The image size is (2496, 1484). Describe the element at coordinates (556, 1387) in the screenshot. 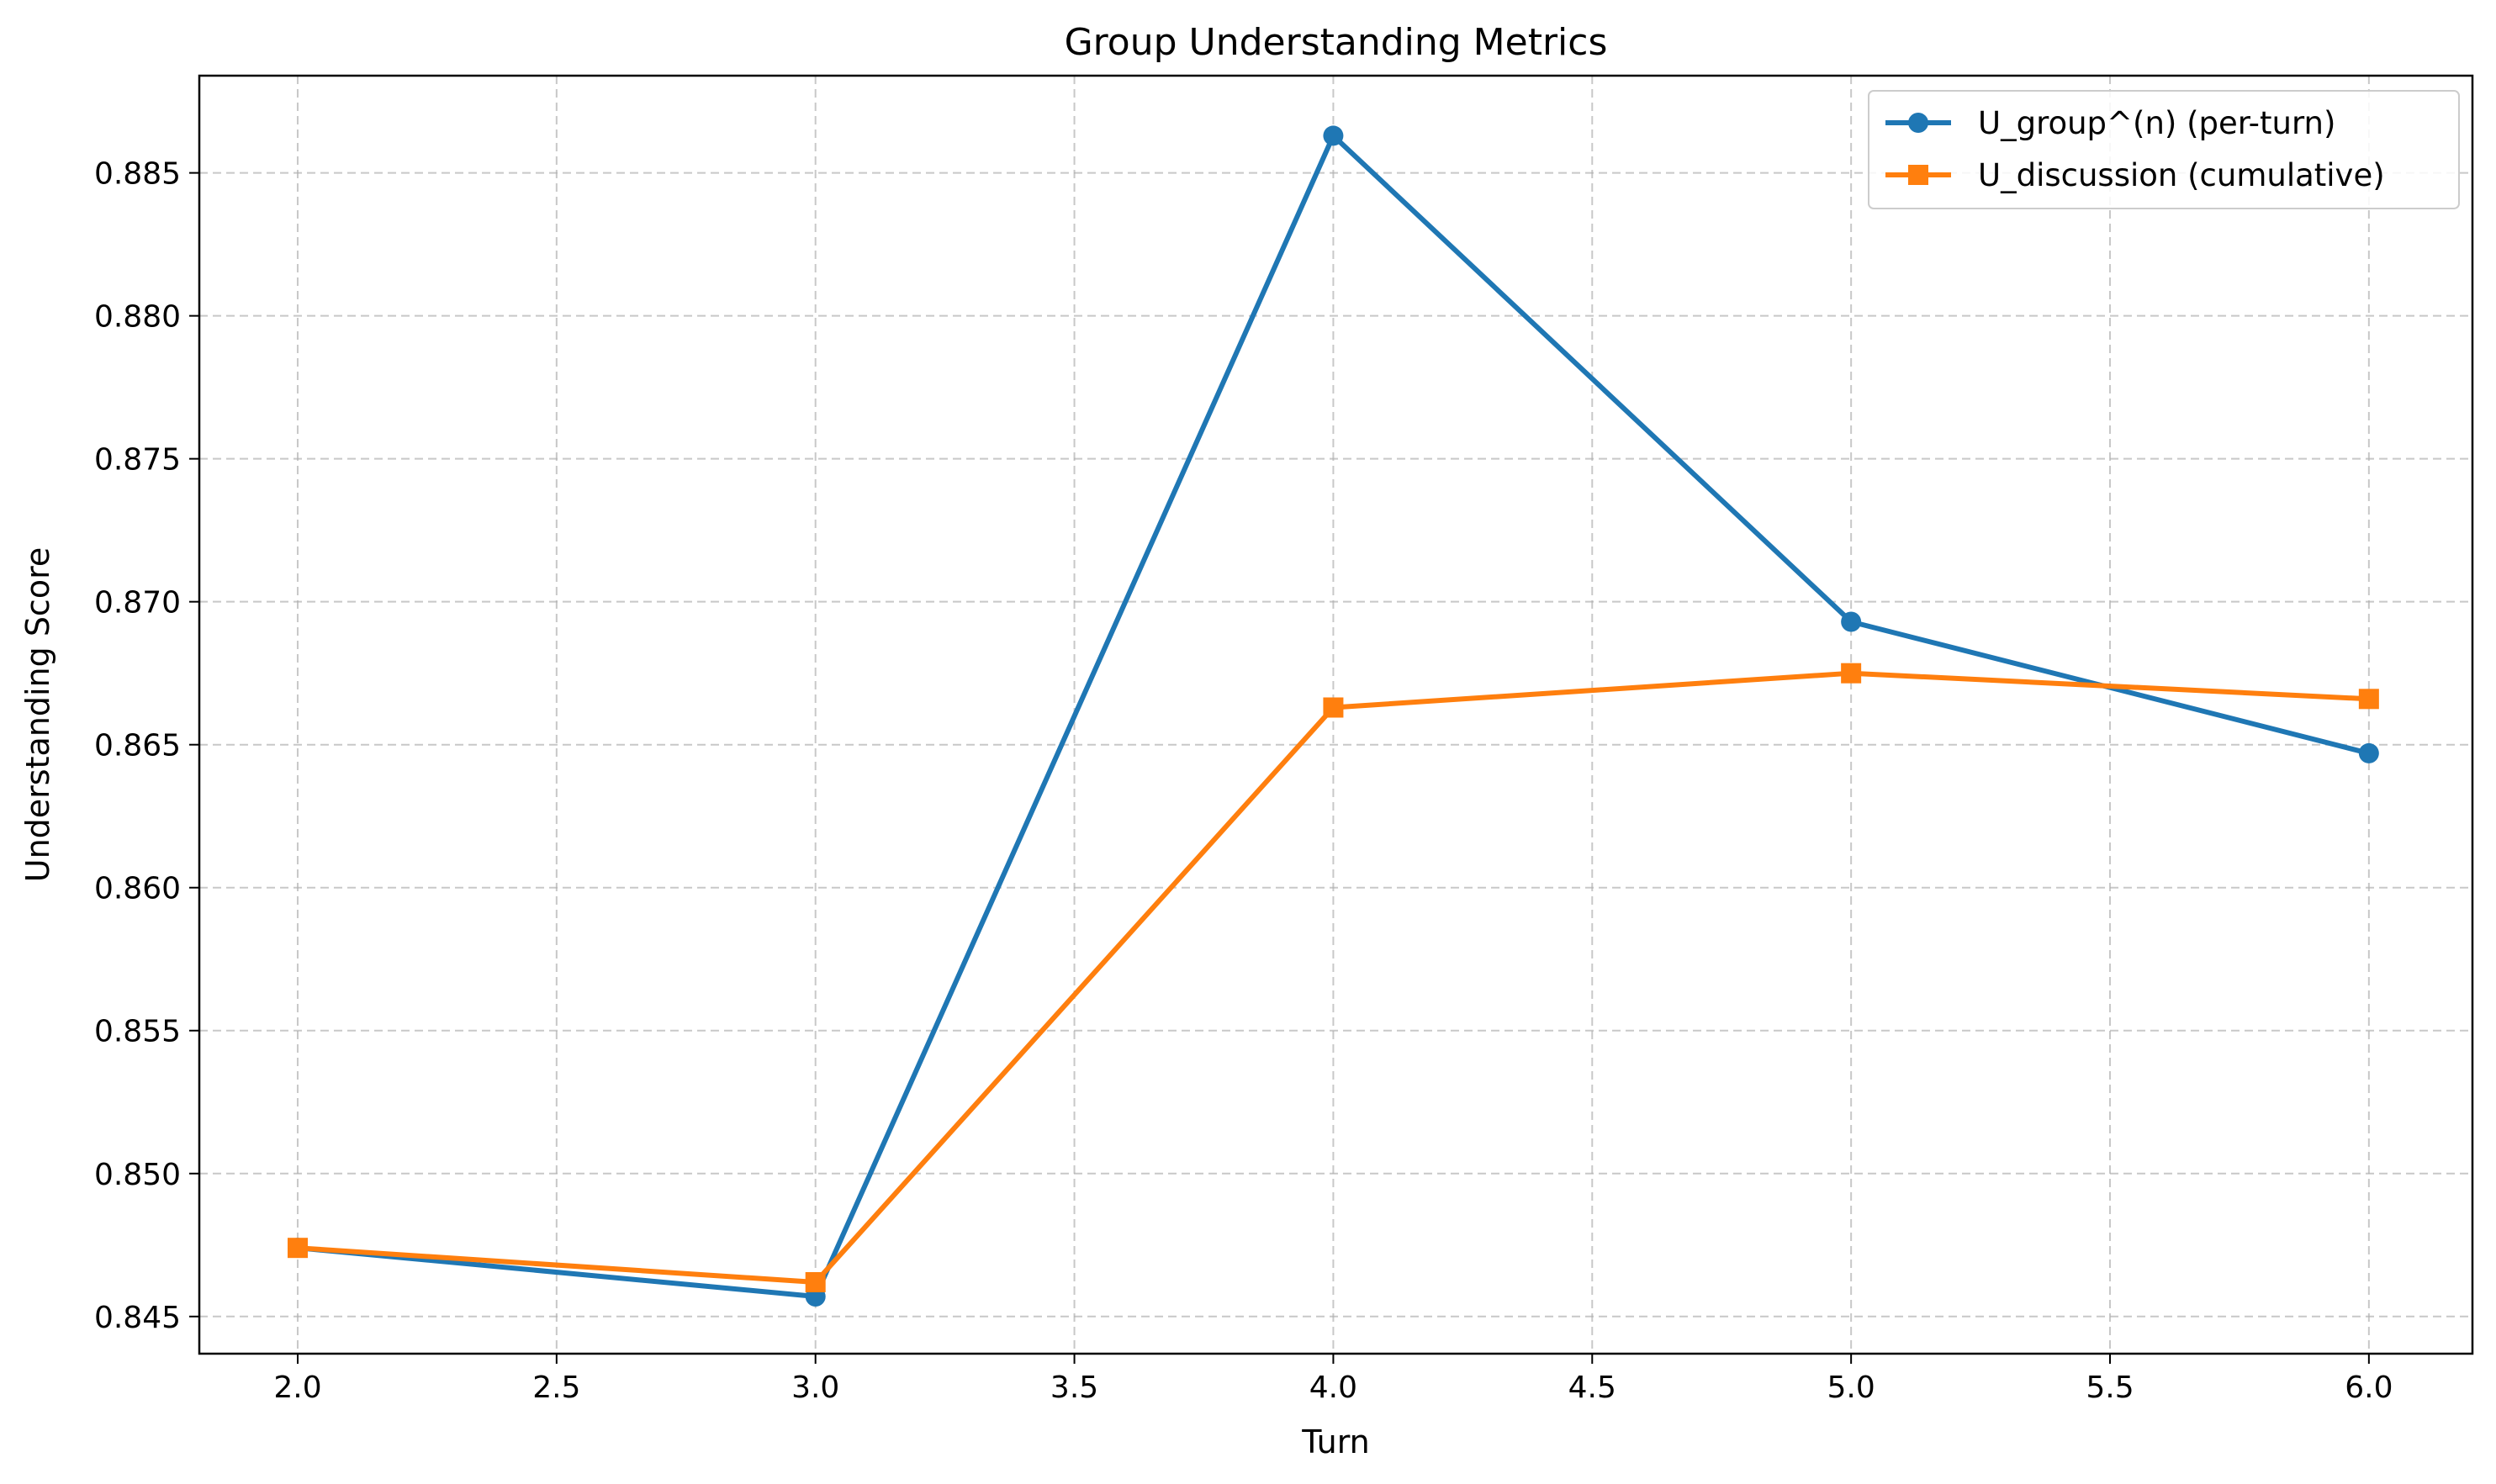

I see `x-tick-label: 2.5` at that location.